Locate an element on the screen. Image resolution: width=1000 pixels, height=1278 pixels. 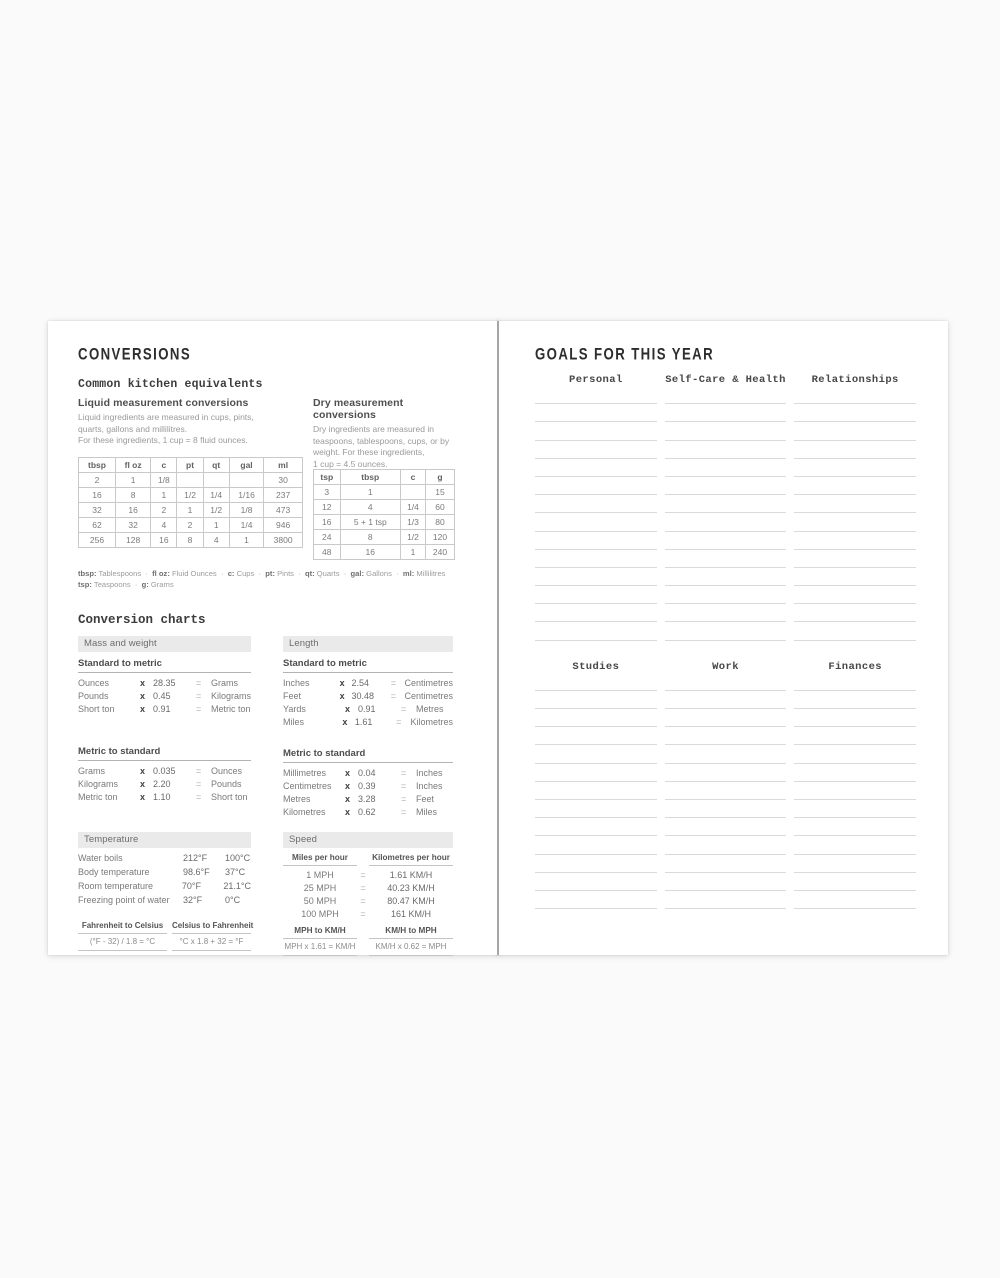
table-cell: 3800 is located at coordinates (283, 540).